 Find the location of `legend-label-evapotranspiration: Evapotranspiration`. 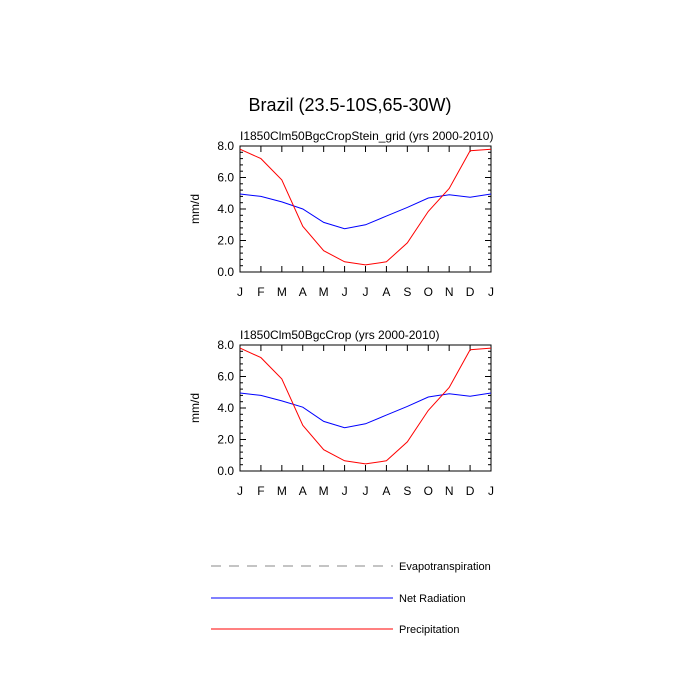

legend-label-evapotranspiration: Evapotranspiration is located at coordinates (445, 567).